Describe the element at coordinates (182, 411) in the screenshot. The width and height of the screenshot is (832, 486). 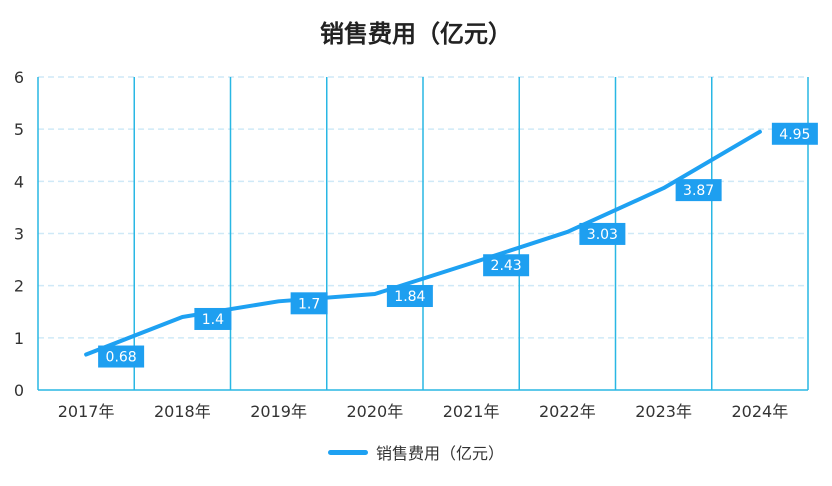
I see `x-tick-label: 2018年` at that location.